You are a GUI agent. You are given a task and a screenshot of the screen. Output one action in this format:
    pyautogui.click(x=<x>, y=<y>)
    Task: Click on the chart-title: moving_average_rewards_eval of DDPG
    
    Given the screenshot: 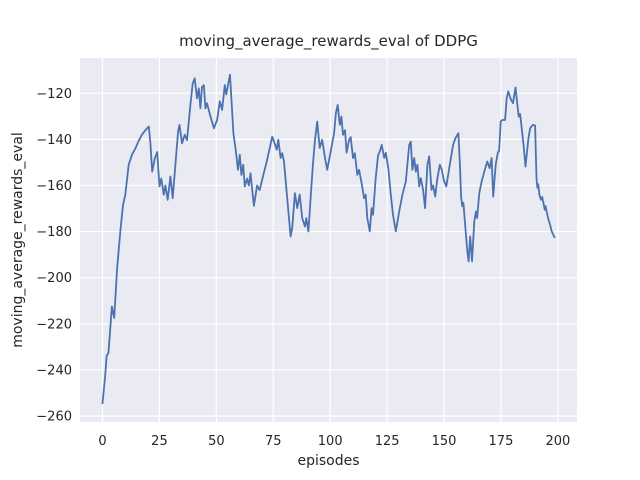 What is the action you would take?
    pyautogui.click(x=328, y=41)
    